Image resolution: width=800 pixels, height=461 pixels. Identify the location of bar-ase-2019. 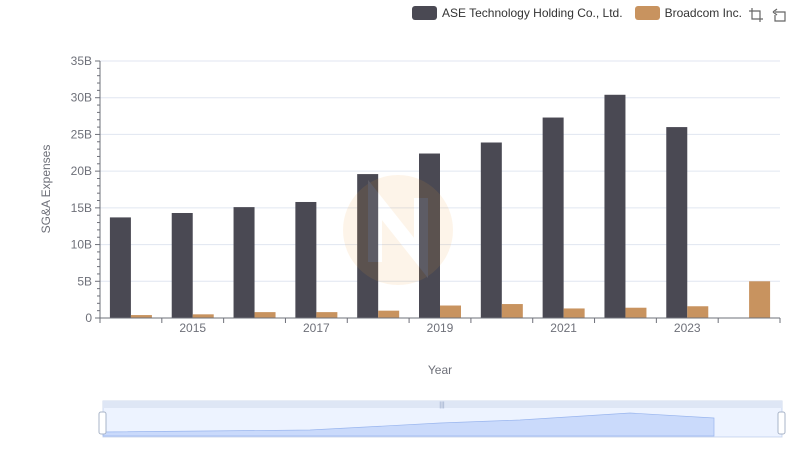
(429, 235).